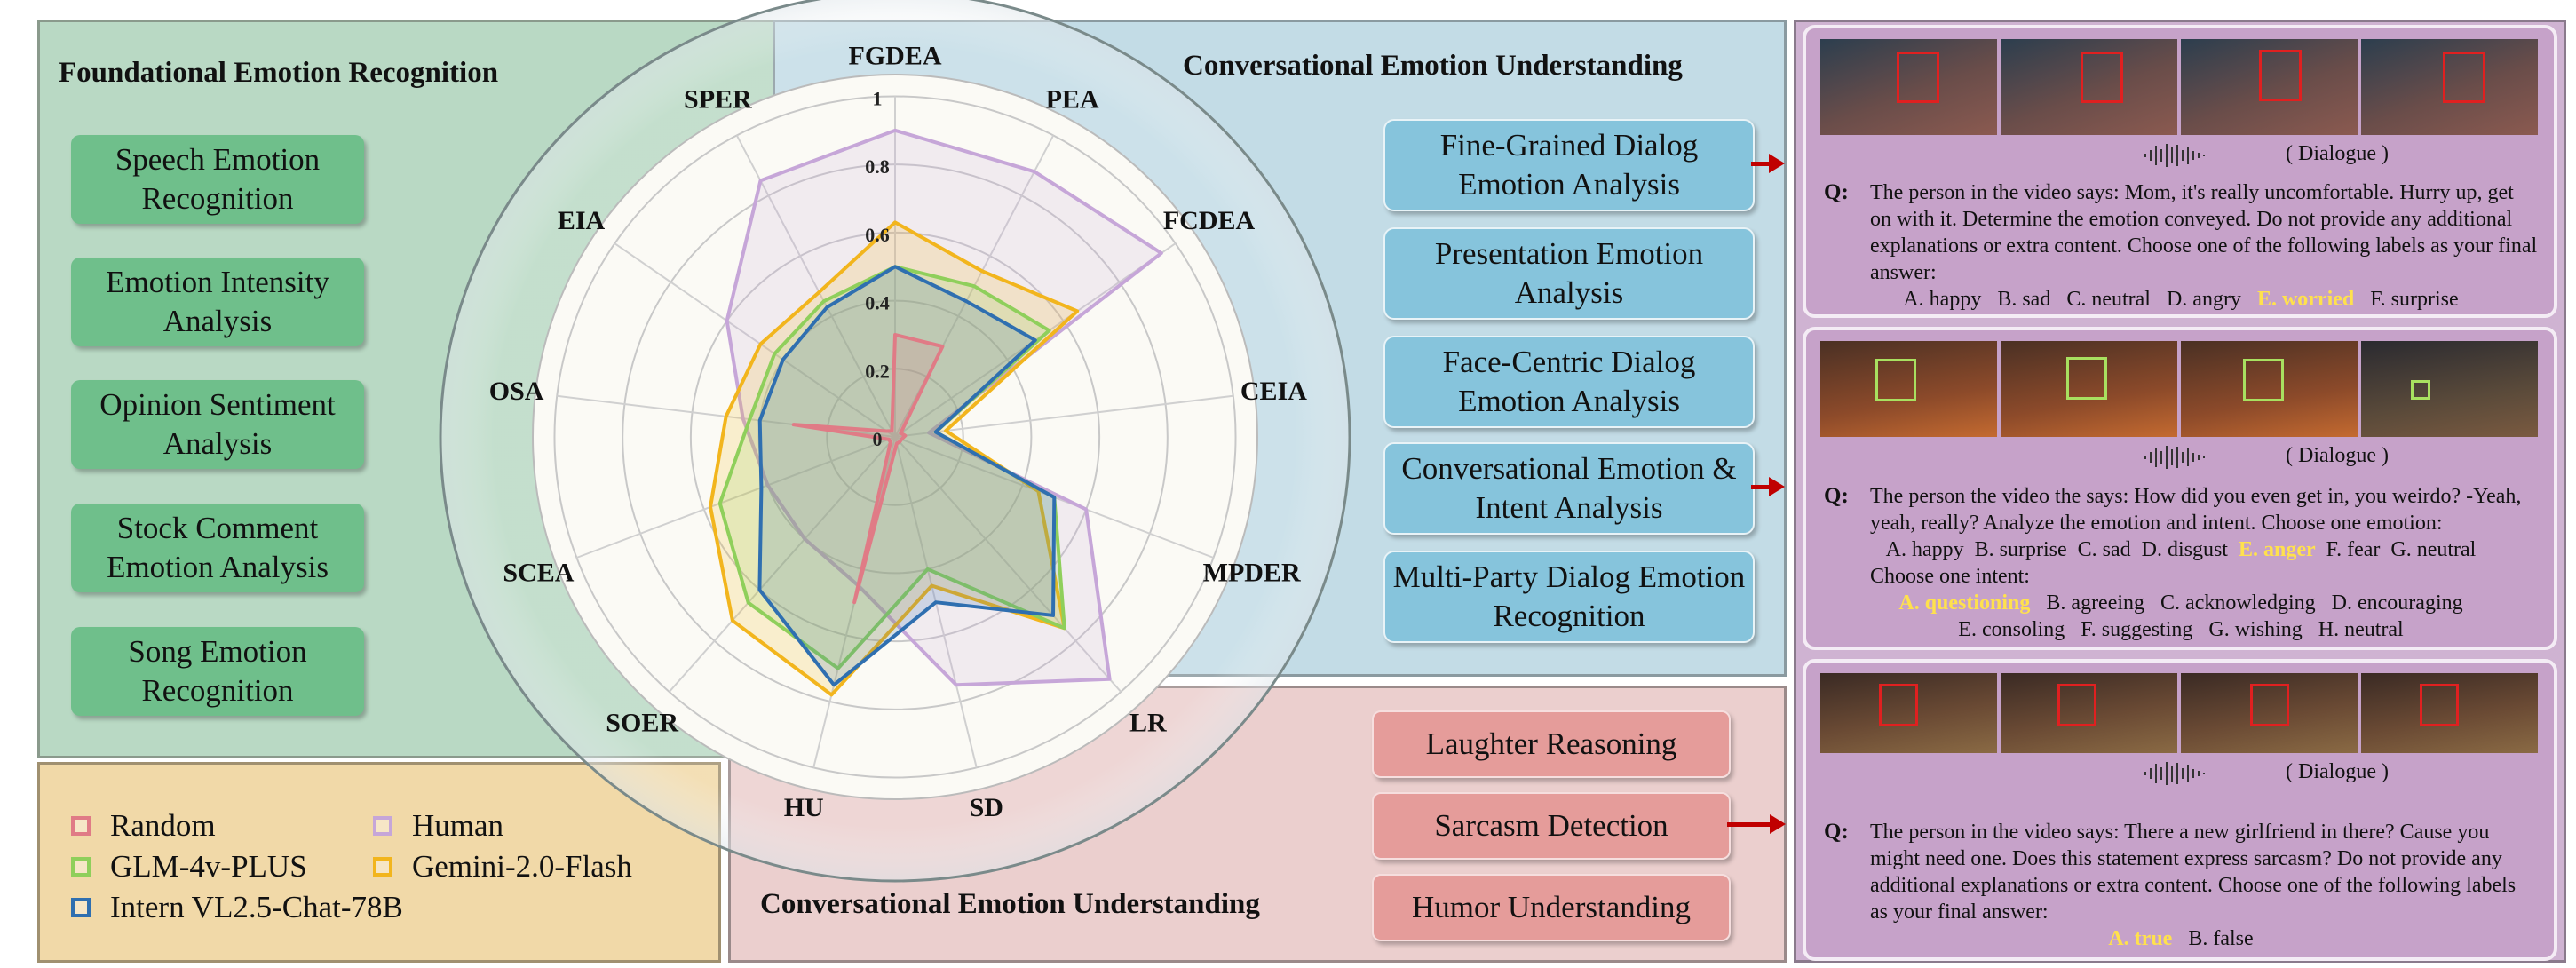 The width and height of the screenshot is (2576, 968). I want to click on option: G. neutral, so click(2434, 549).